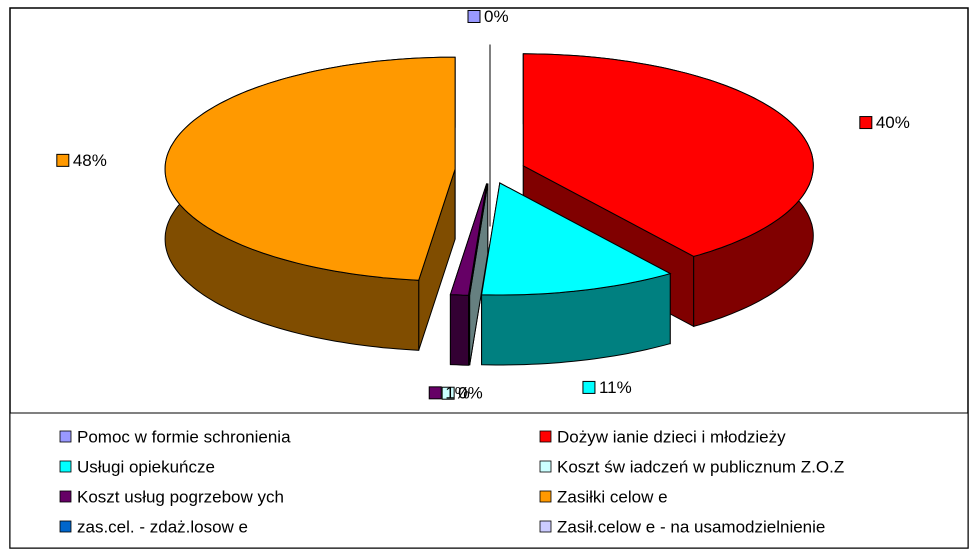 This screenshot has height=559, width=978. Describe the element at coordinates (700, 466) in the screenshot. I see `legend-label: Koszt św iadczeń w publicznum Z.O.Z` at that location.